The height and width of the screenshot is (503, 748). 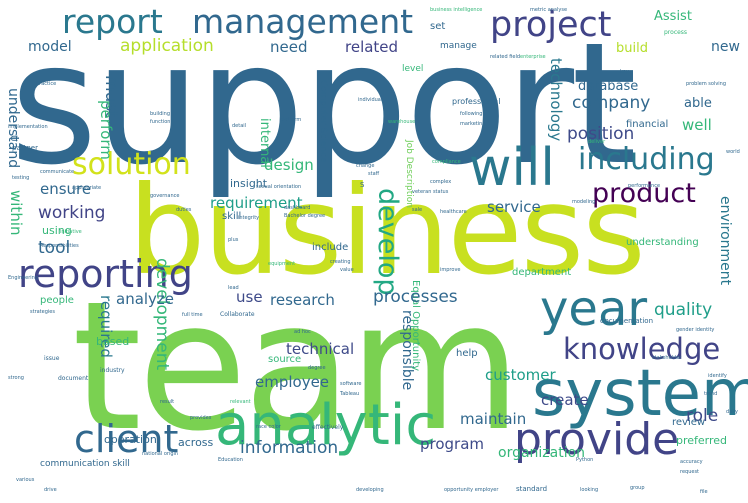 What do you see at coordinates (452, 444) in the screenshot?
I see `word-program: program` at bounding box center [452, 444].